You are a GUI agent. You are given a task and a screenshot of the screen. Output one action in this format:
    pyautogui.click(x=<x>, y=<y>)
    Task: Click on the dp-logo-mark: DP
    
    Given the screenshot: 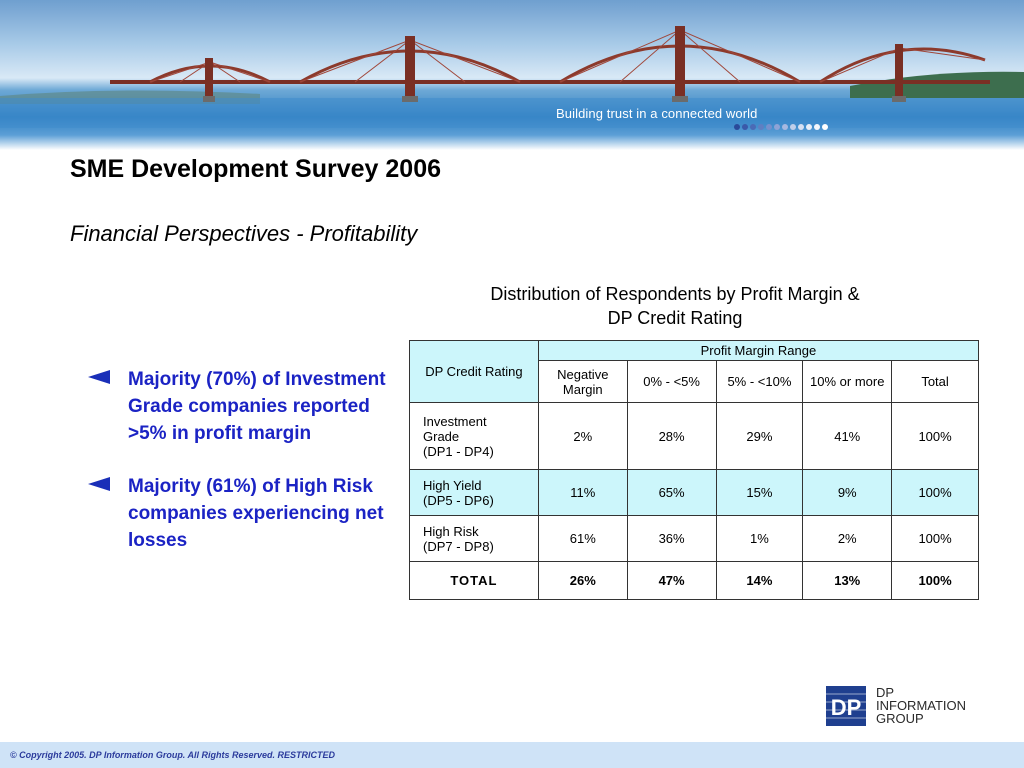 What is the action you would take?
    pyautogui.click(x=846, y=706)
    